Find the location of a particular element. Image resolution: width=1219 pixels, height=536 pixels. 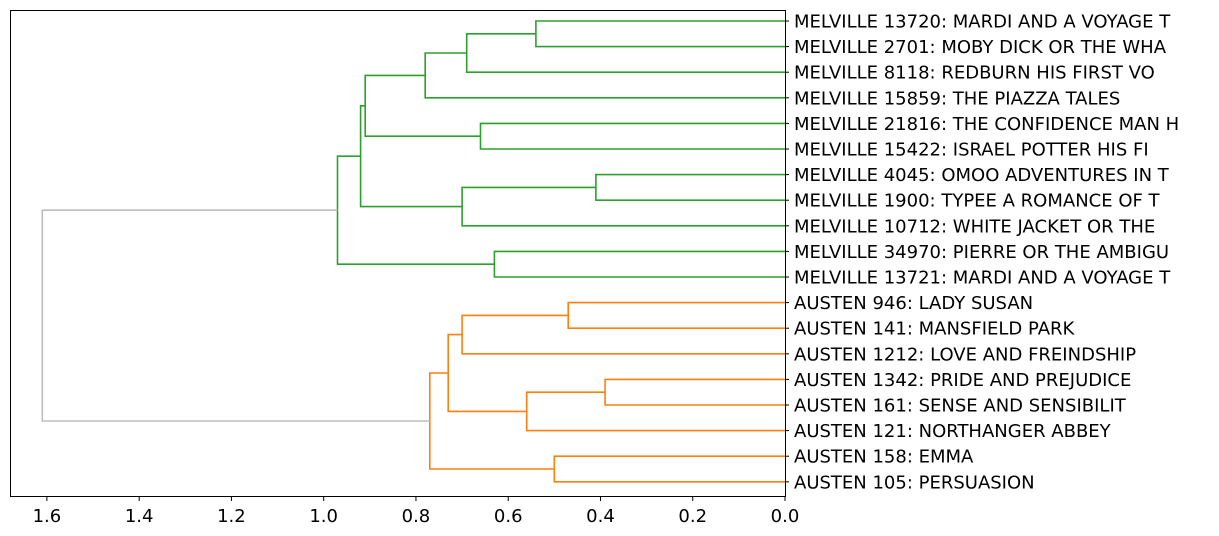

leaf-label: AUSTEN 1212: LOVE AND FREINDSHIP is located at coordinates (965, 354).